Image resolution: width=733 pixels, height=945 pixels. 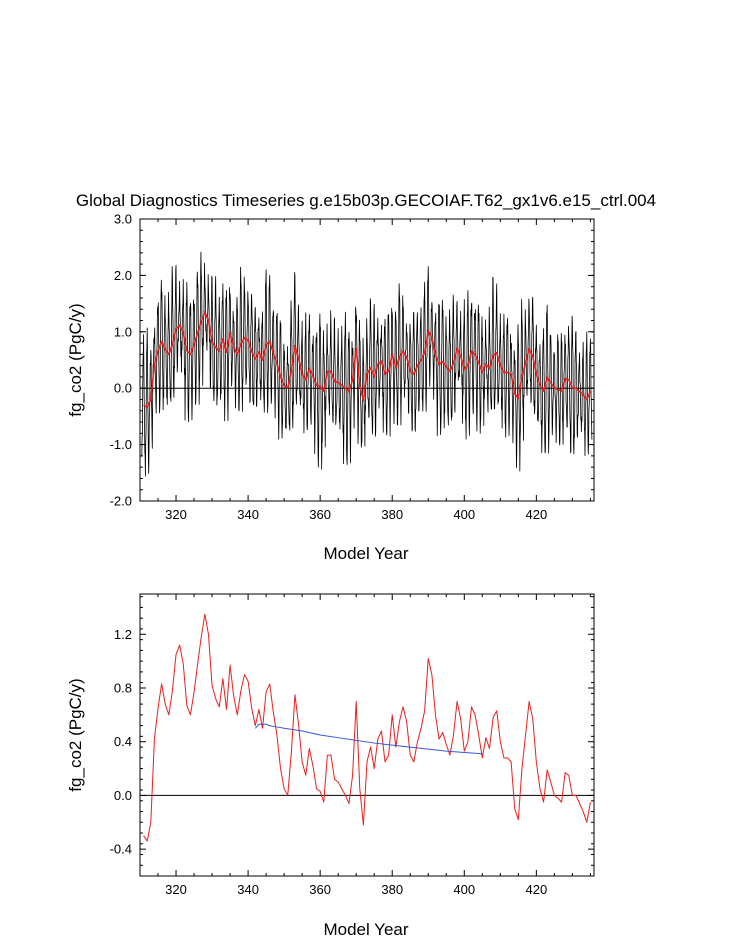 I want to click on y-tick-label: 0.4, so click(x=123, y=741).